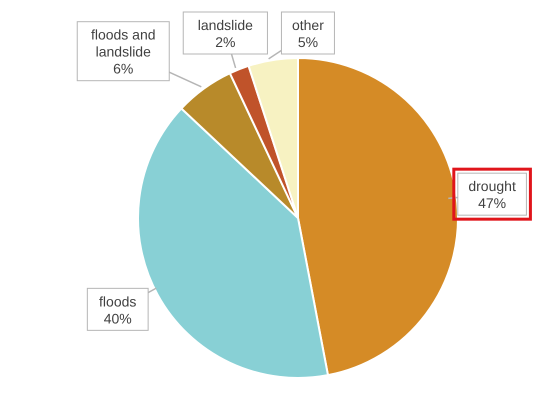 This screenshot has width=546, height=416. What do you see at coordinates (308, 25) in the screenshot?
I see `slice-label: other` at bounding box center [308, 25].